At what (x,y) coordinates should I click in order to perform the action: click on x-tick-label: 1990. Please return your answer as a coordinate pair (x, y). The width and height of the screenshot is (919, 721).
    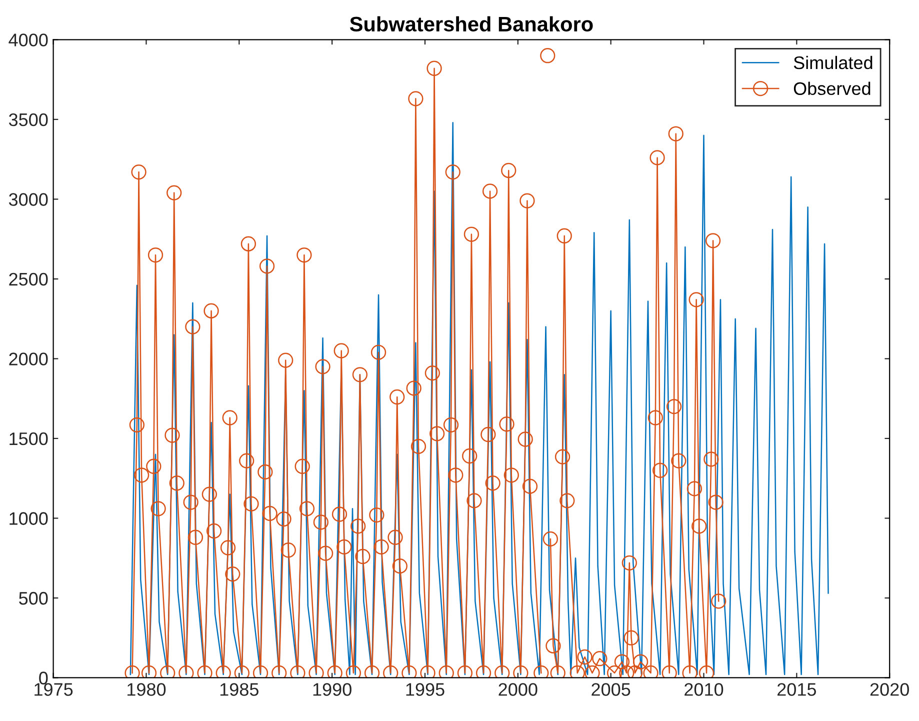
    Looking at the image, I should click on (332, 689).